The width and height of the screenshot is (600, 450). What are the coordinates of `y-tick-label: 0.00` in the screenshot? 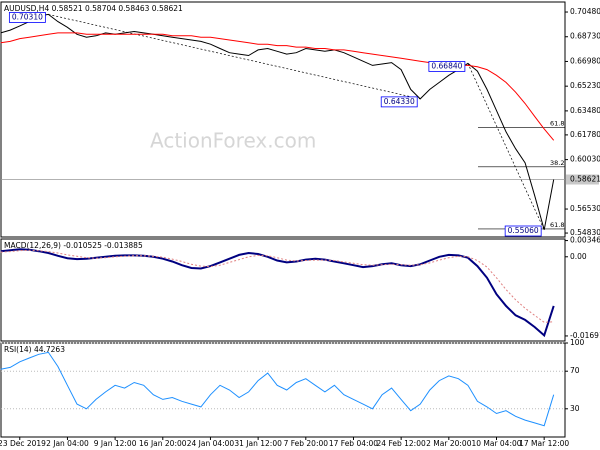 It's located at (578, 256).